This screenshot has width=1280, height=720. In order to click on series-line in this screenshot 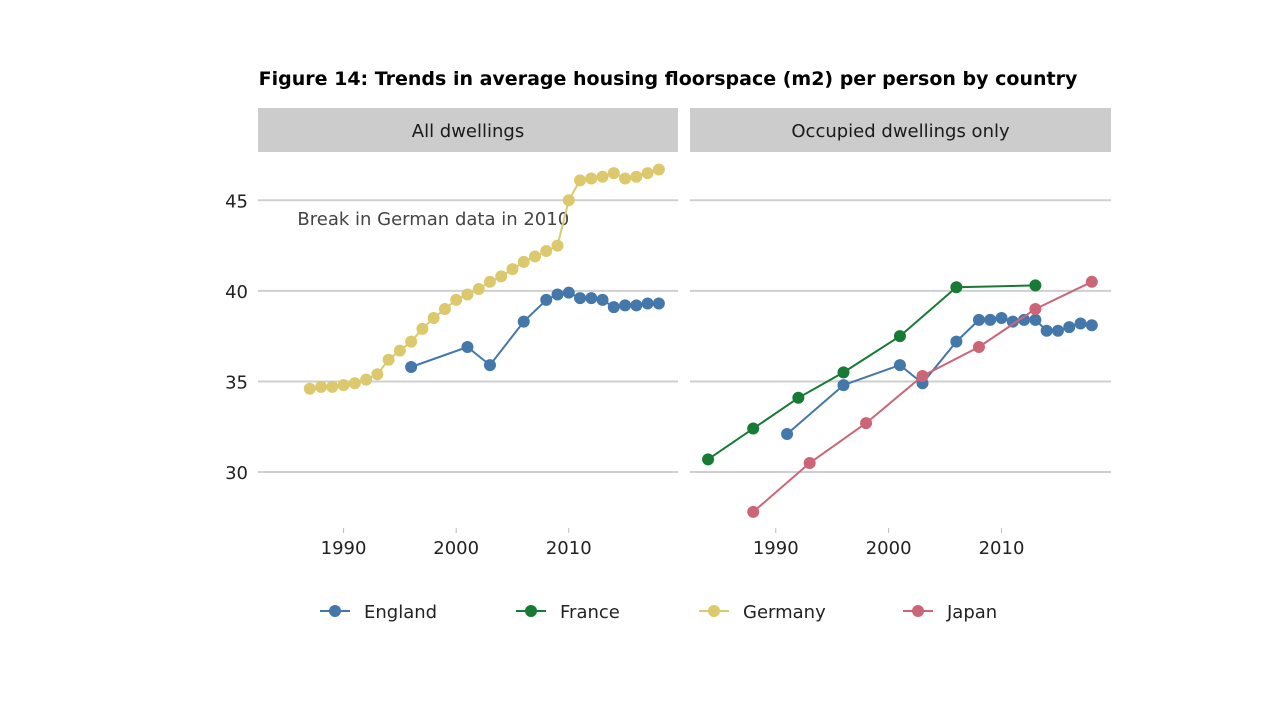, I will do `click(871, 372)`.